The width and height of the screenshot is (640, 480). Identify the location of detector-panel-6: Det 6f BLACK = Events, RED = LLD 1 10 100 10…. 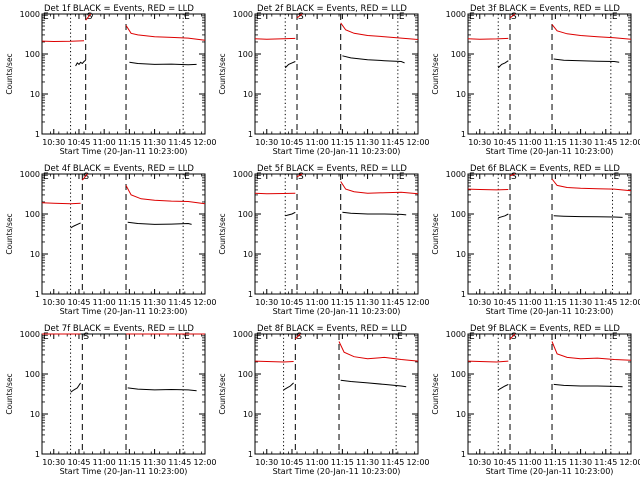
(535, 240).